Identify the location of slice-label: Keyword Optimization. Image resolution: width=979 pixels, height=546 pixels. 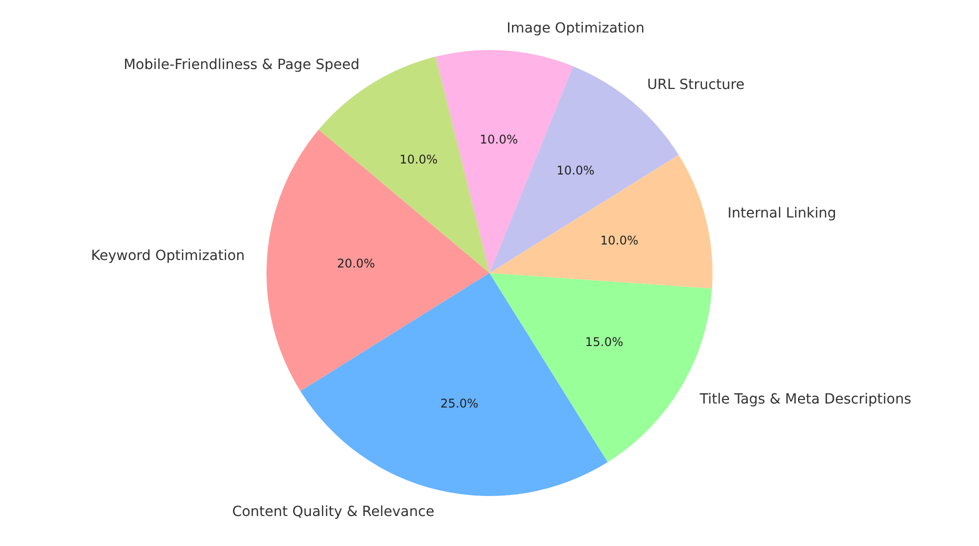
(167, 256).